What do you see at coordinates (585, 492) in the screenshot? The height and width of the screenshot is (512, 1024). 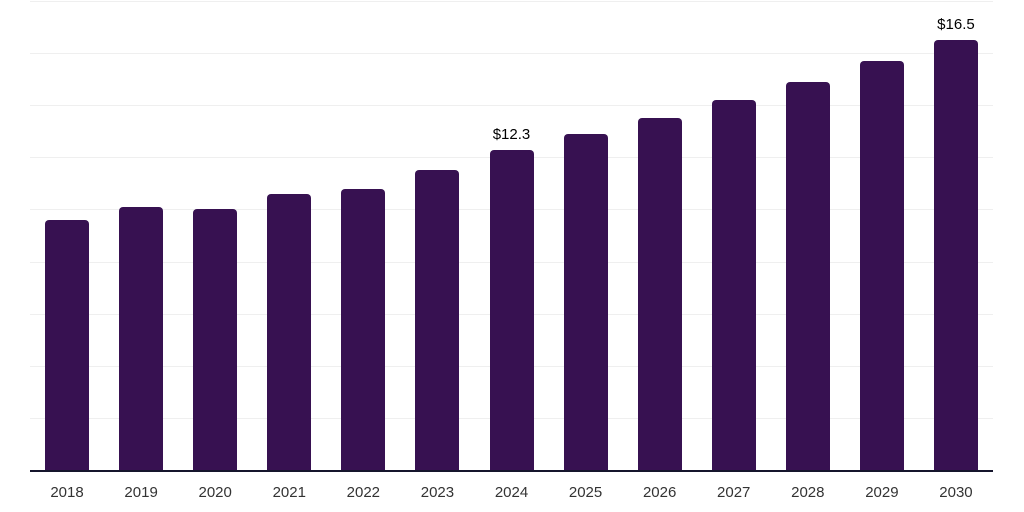 I see `x-tick-label-2025: 2025` at bounding box center [585, 492].